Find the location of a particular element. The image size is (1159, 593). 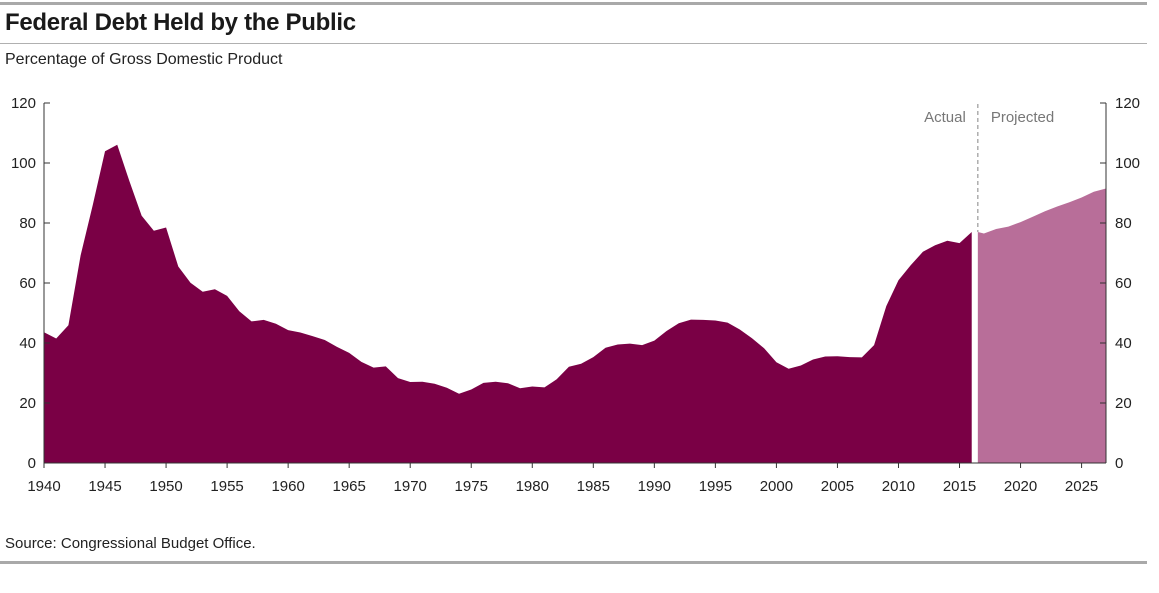

y-tick-label-left: 100 is located at coordinates (23, 163).